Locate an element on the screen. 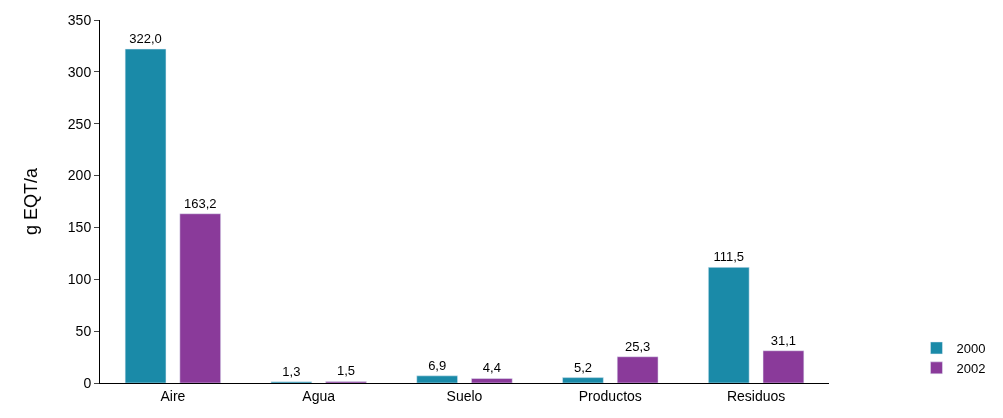 This screenshot has height=418, width=1003. x-tick-label: Suelo is located at coordinates (464, 395).